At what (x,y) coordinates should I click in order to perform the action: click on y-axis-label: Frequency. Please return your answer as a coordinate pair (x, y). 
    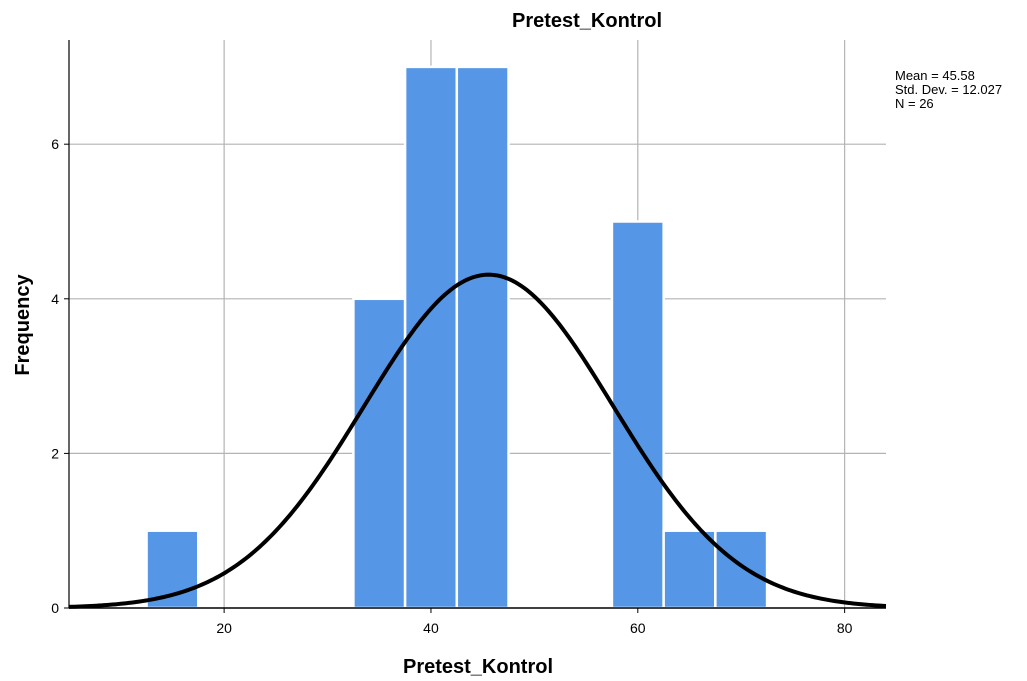
    Looking at the image, I should click on (23, 325).